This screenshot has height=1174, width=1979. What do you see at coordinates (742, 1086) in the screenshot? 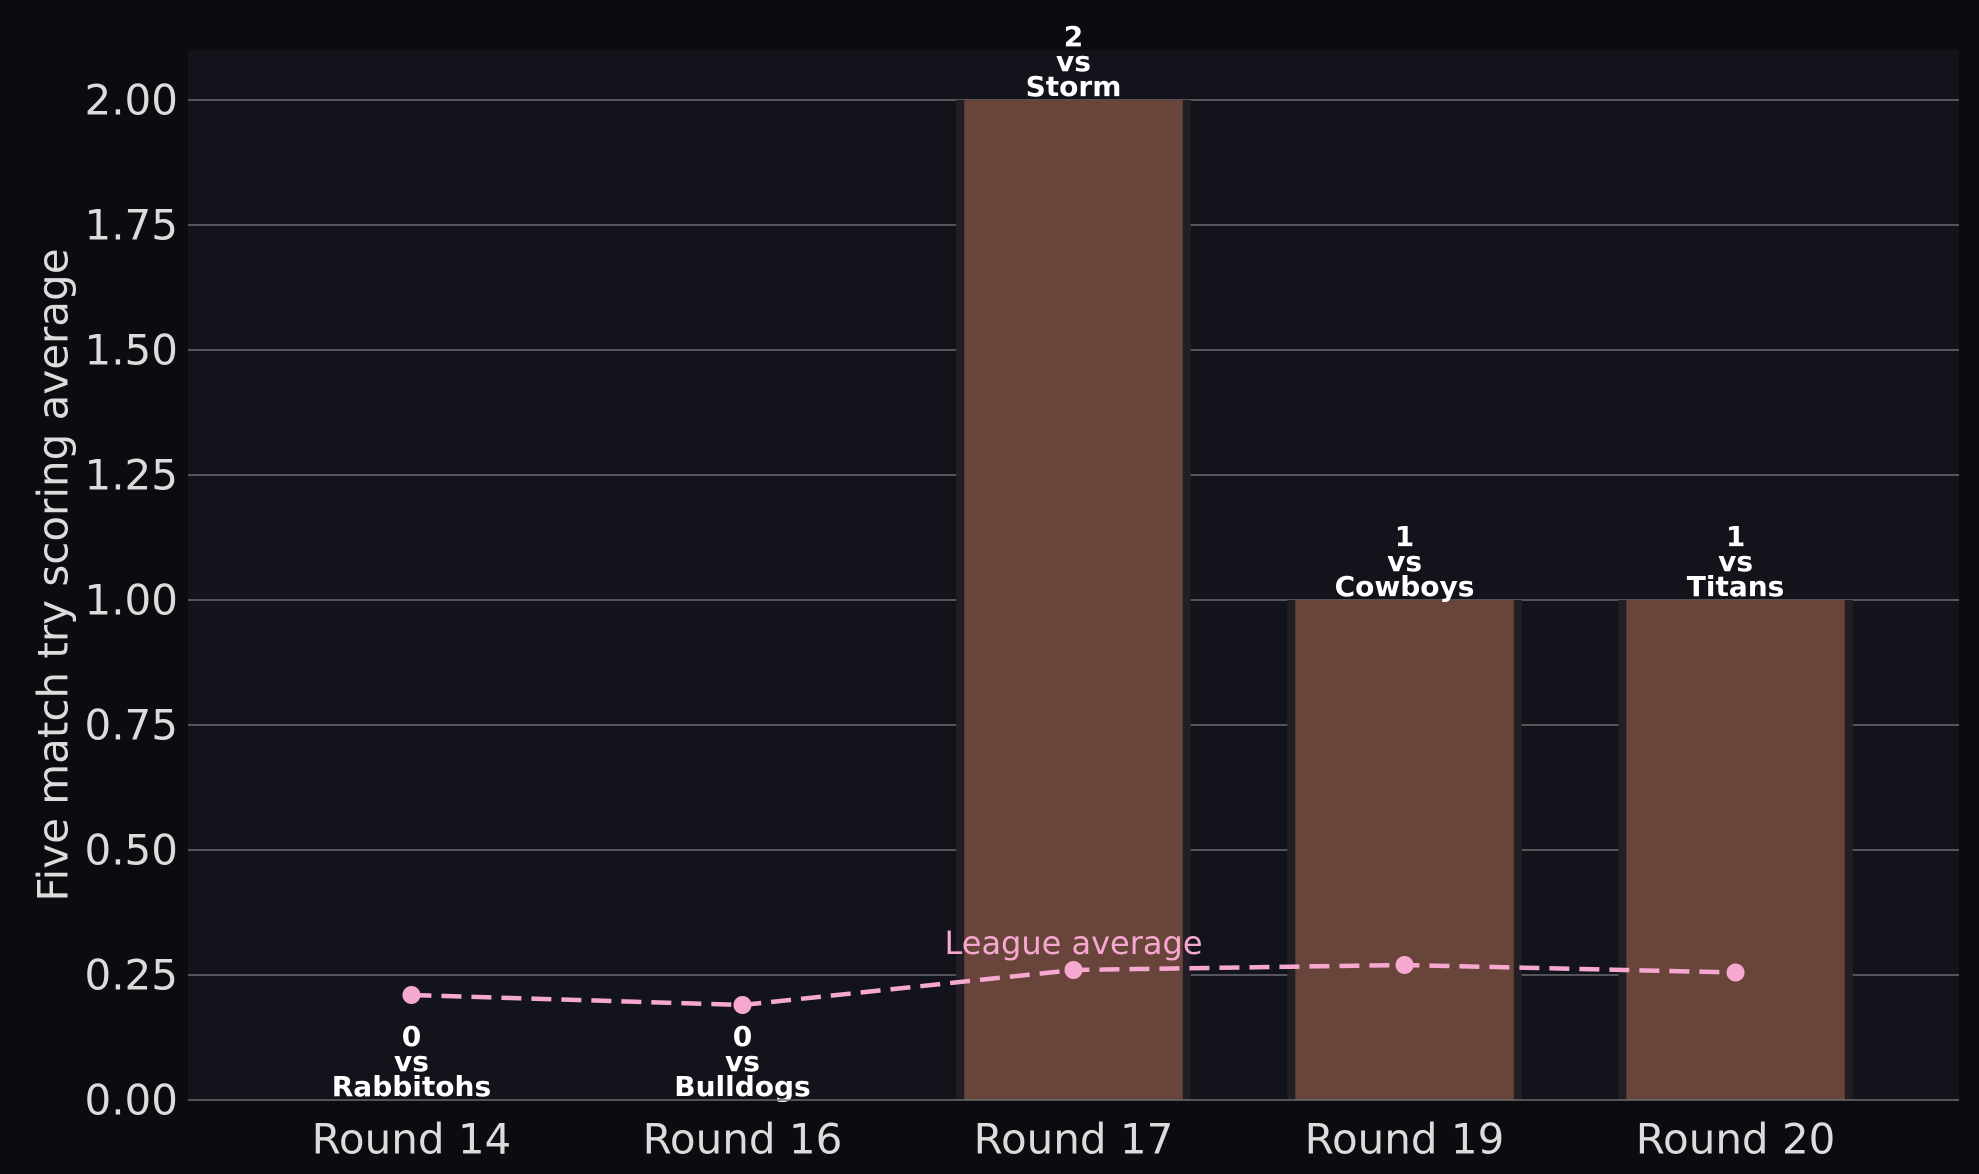
I see `bar-label: Bulldogs` at bounding box center [742, 1086].